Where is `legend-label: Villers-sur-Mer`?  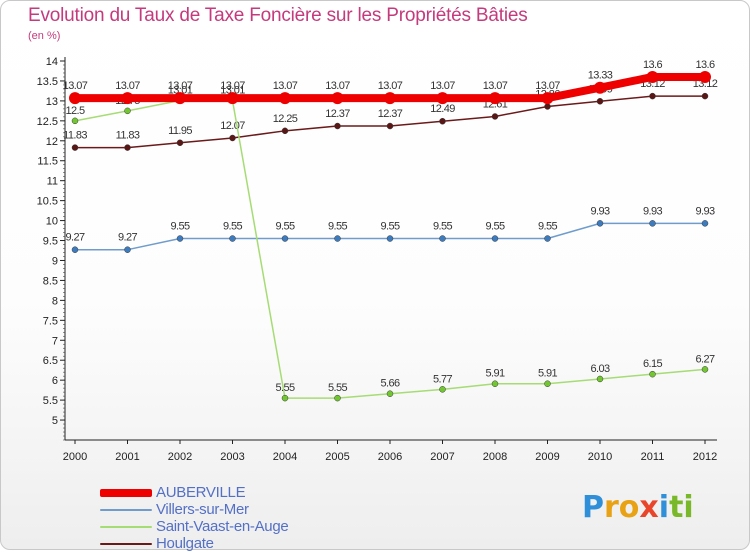
legend-label: Villers-sur-Mer is located at coordinates (202, 509).